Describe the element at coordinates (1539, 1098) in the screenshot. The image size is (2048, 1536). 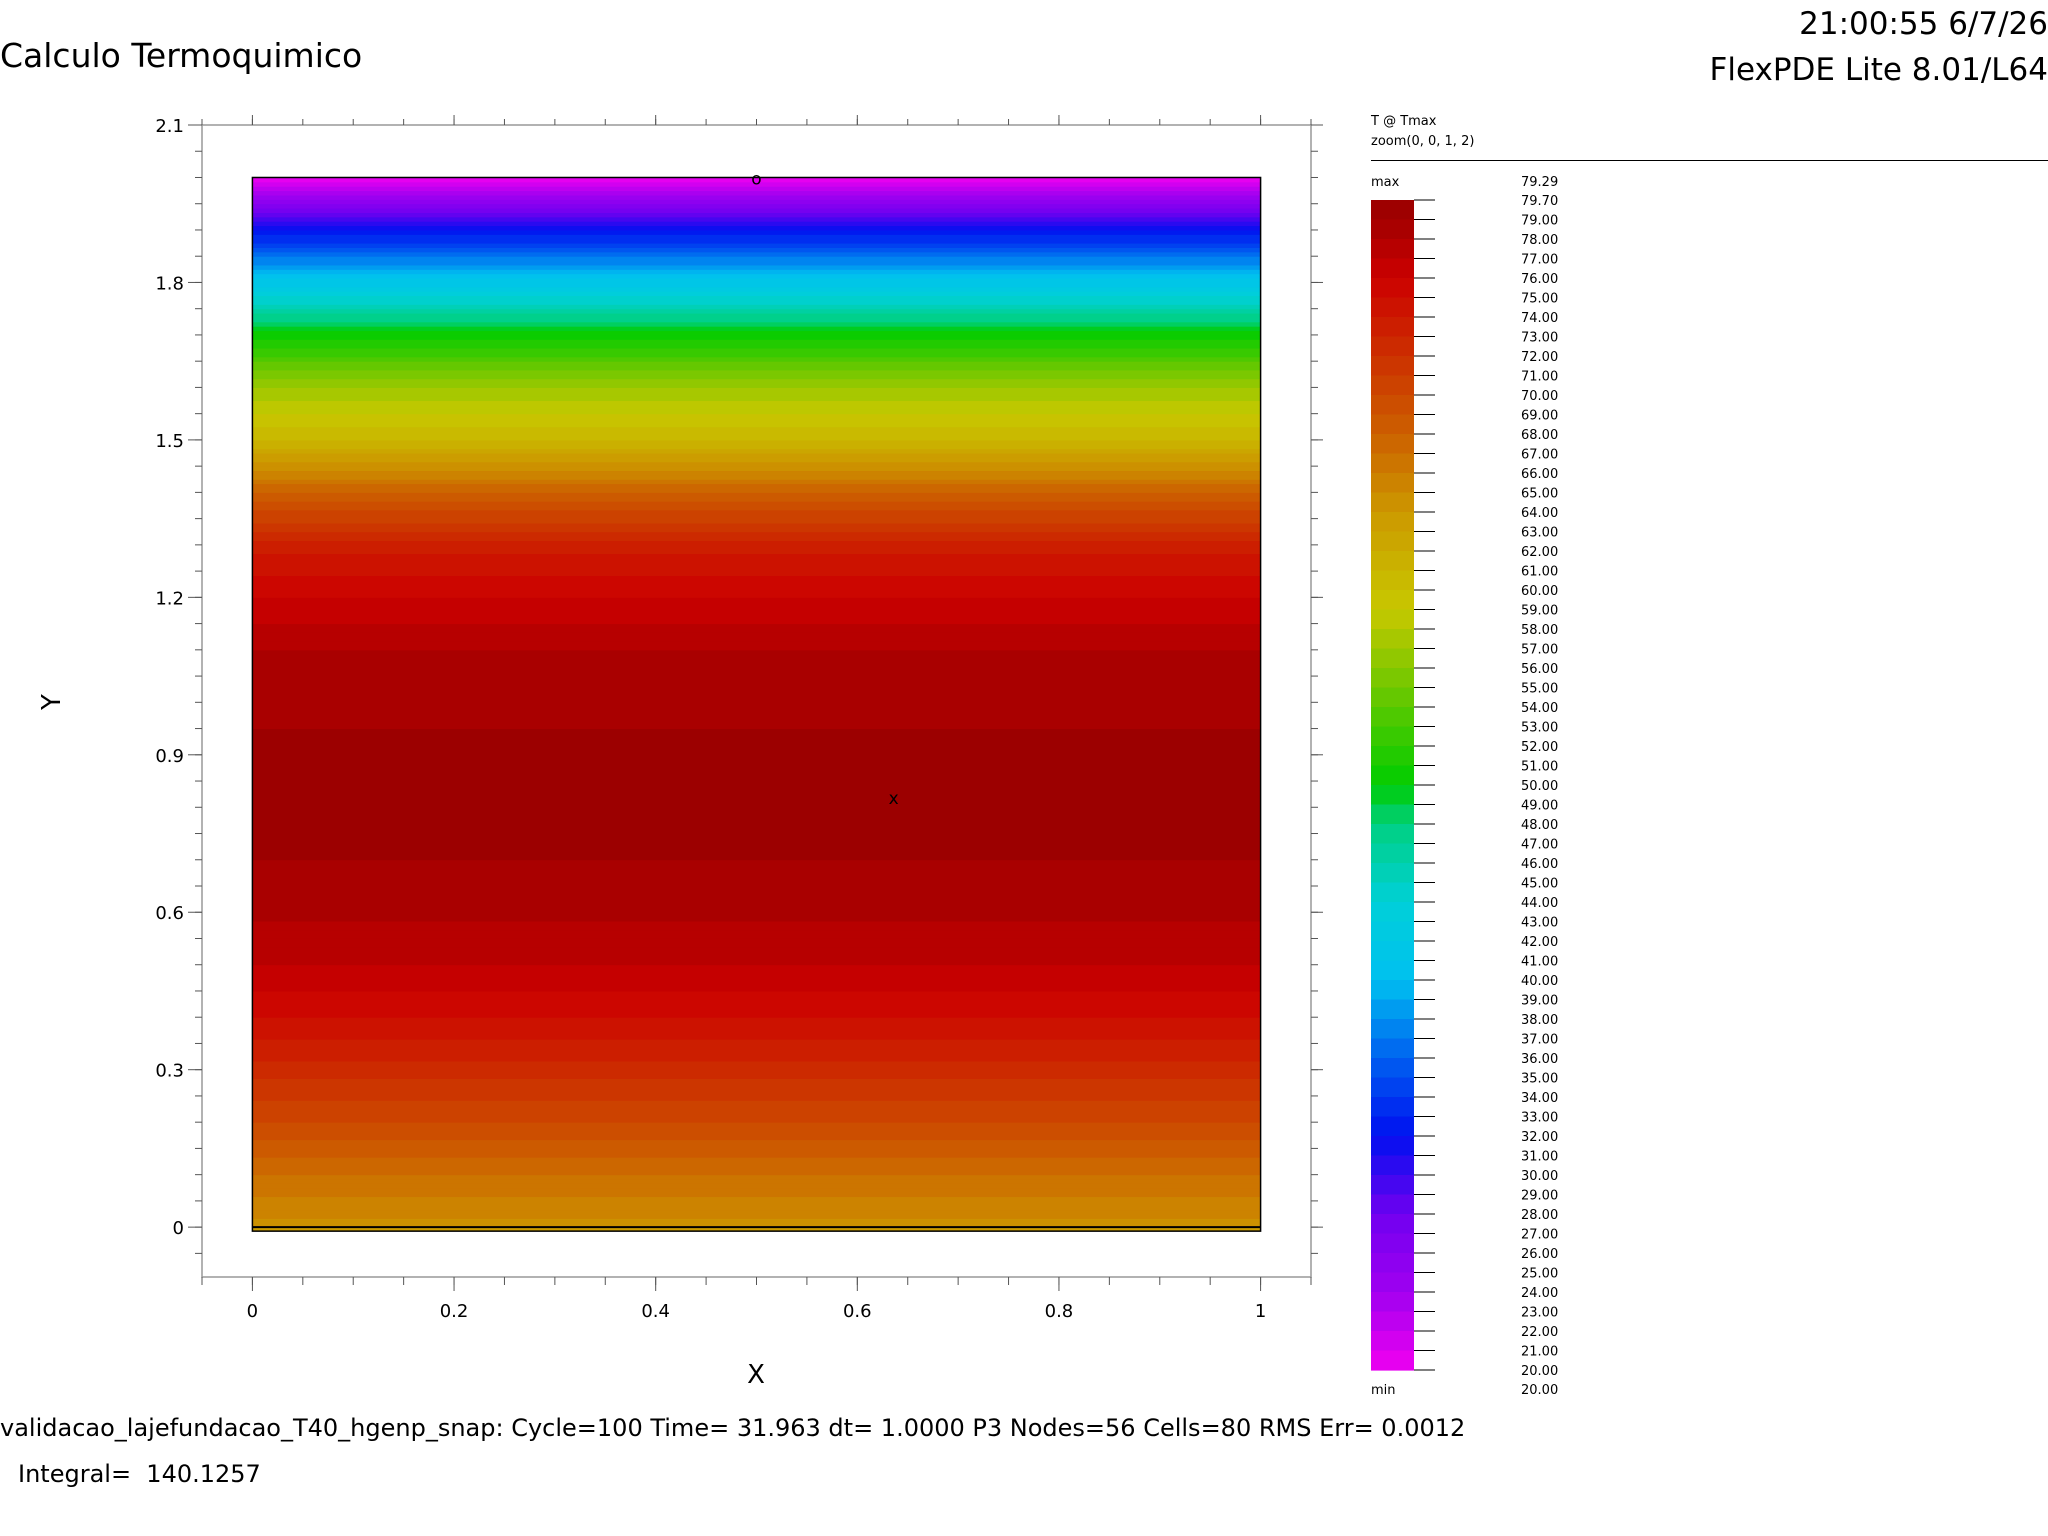
I see `colorbar-level-label: 34.00` at that location.